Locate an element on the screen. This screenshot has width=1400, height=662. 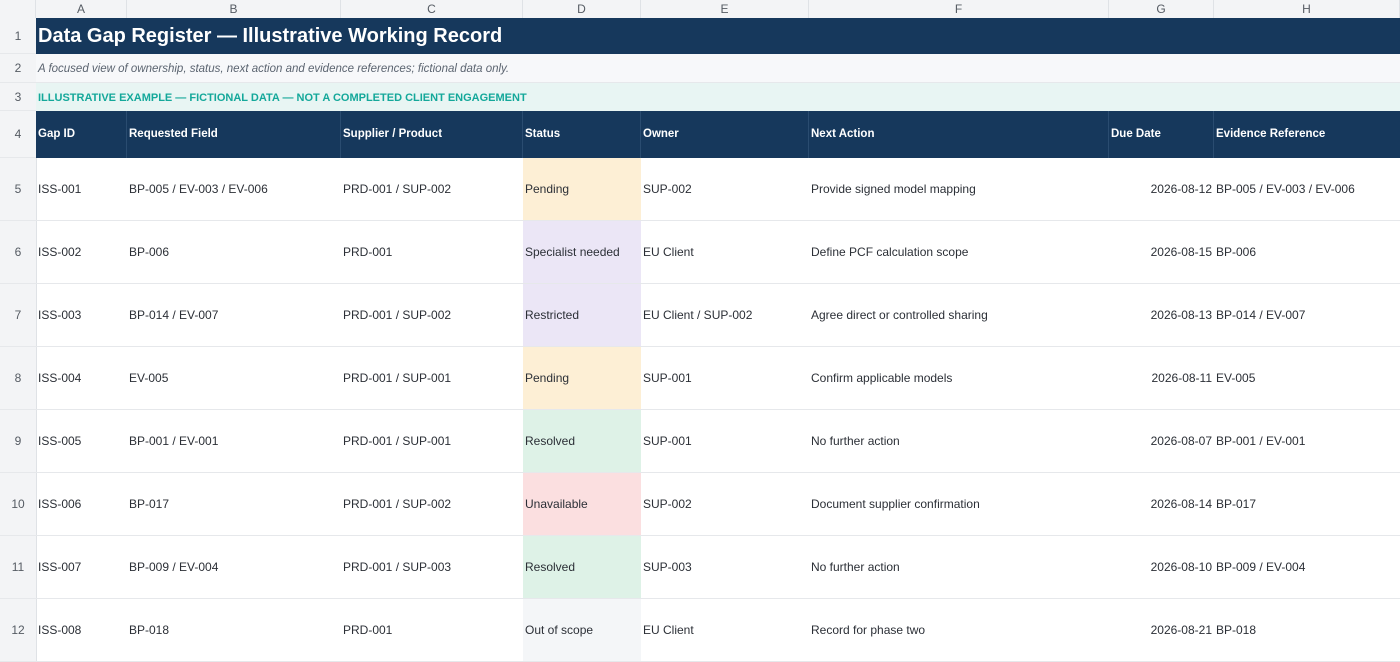
column-header-corner is located at coordinates (18, 9).